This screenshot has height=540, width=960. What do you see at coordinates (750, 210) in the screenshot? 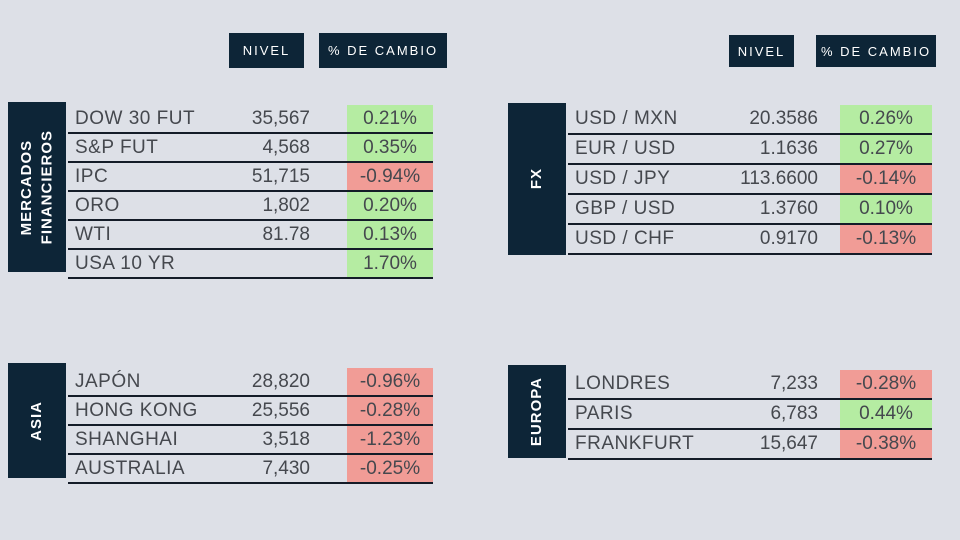
I see `table-row: GBP / USD 1.3760 0.10%` at bounding box center [750, 210].